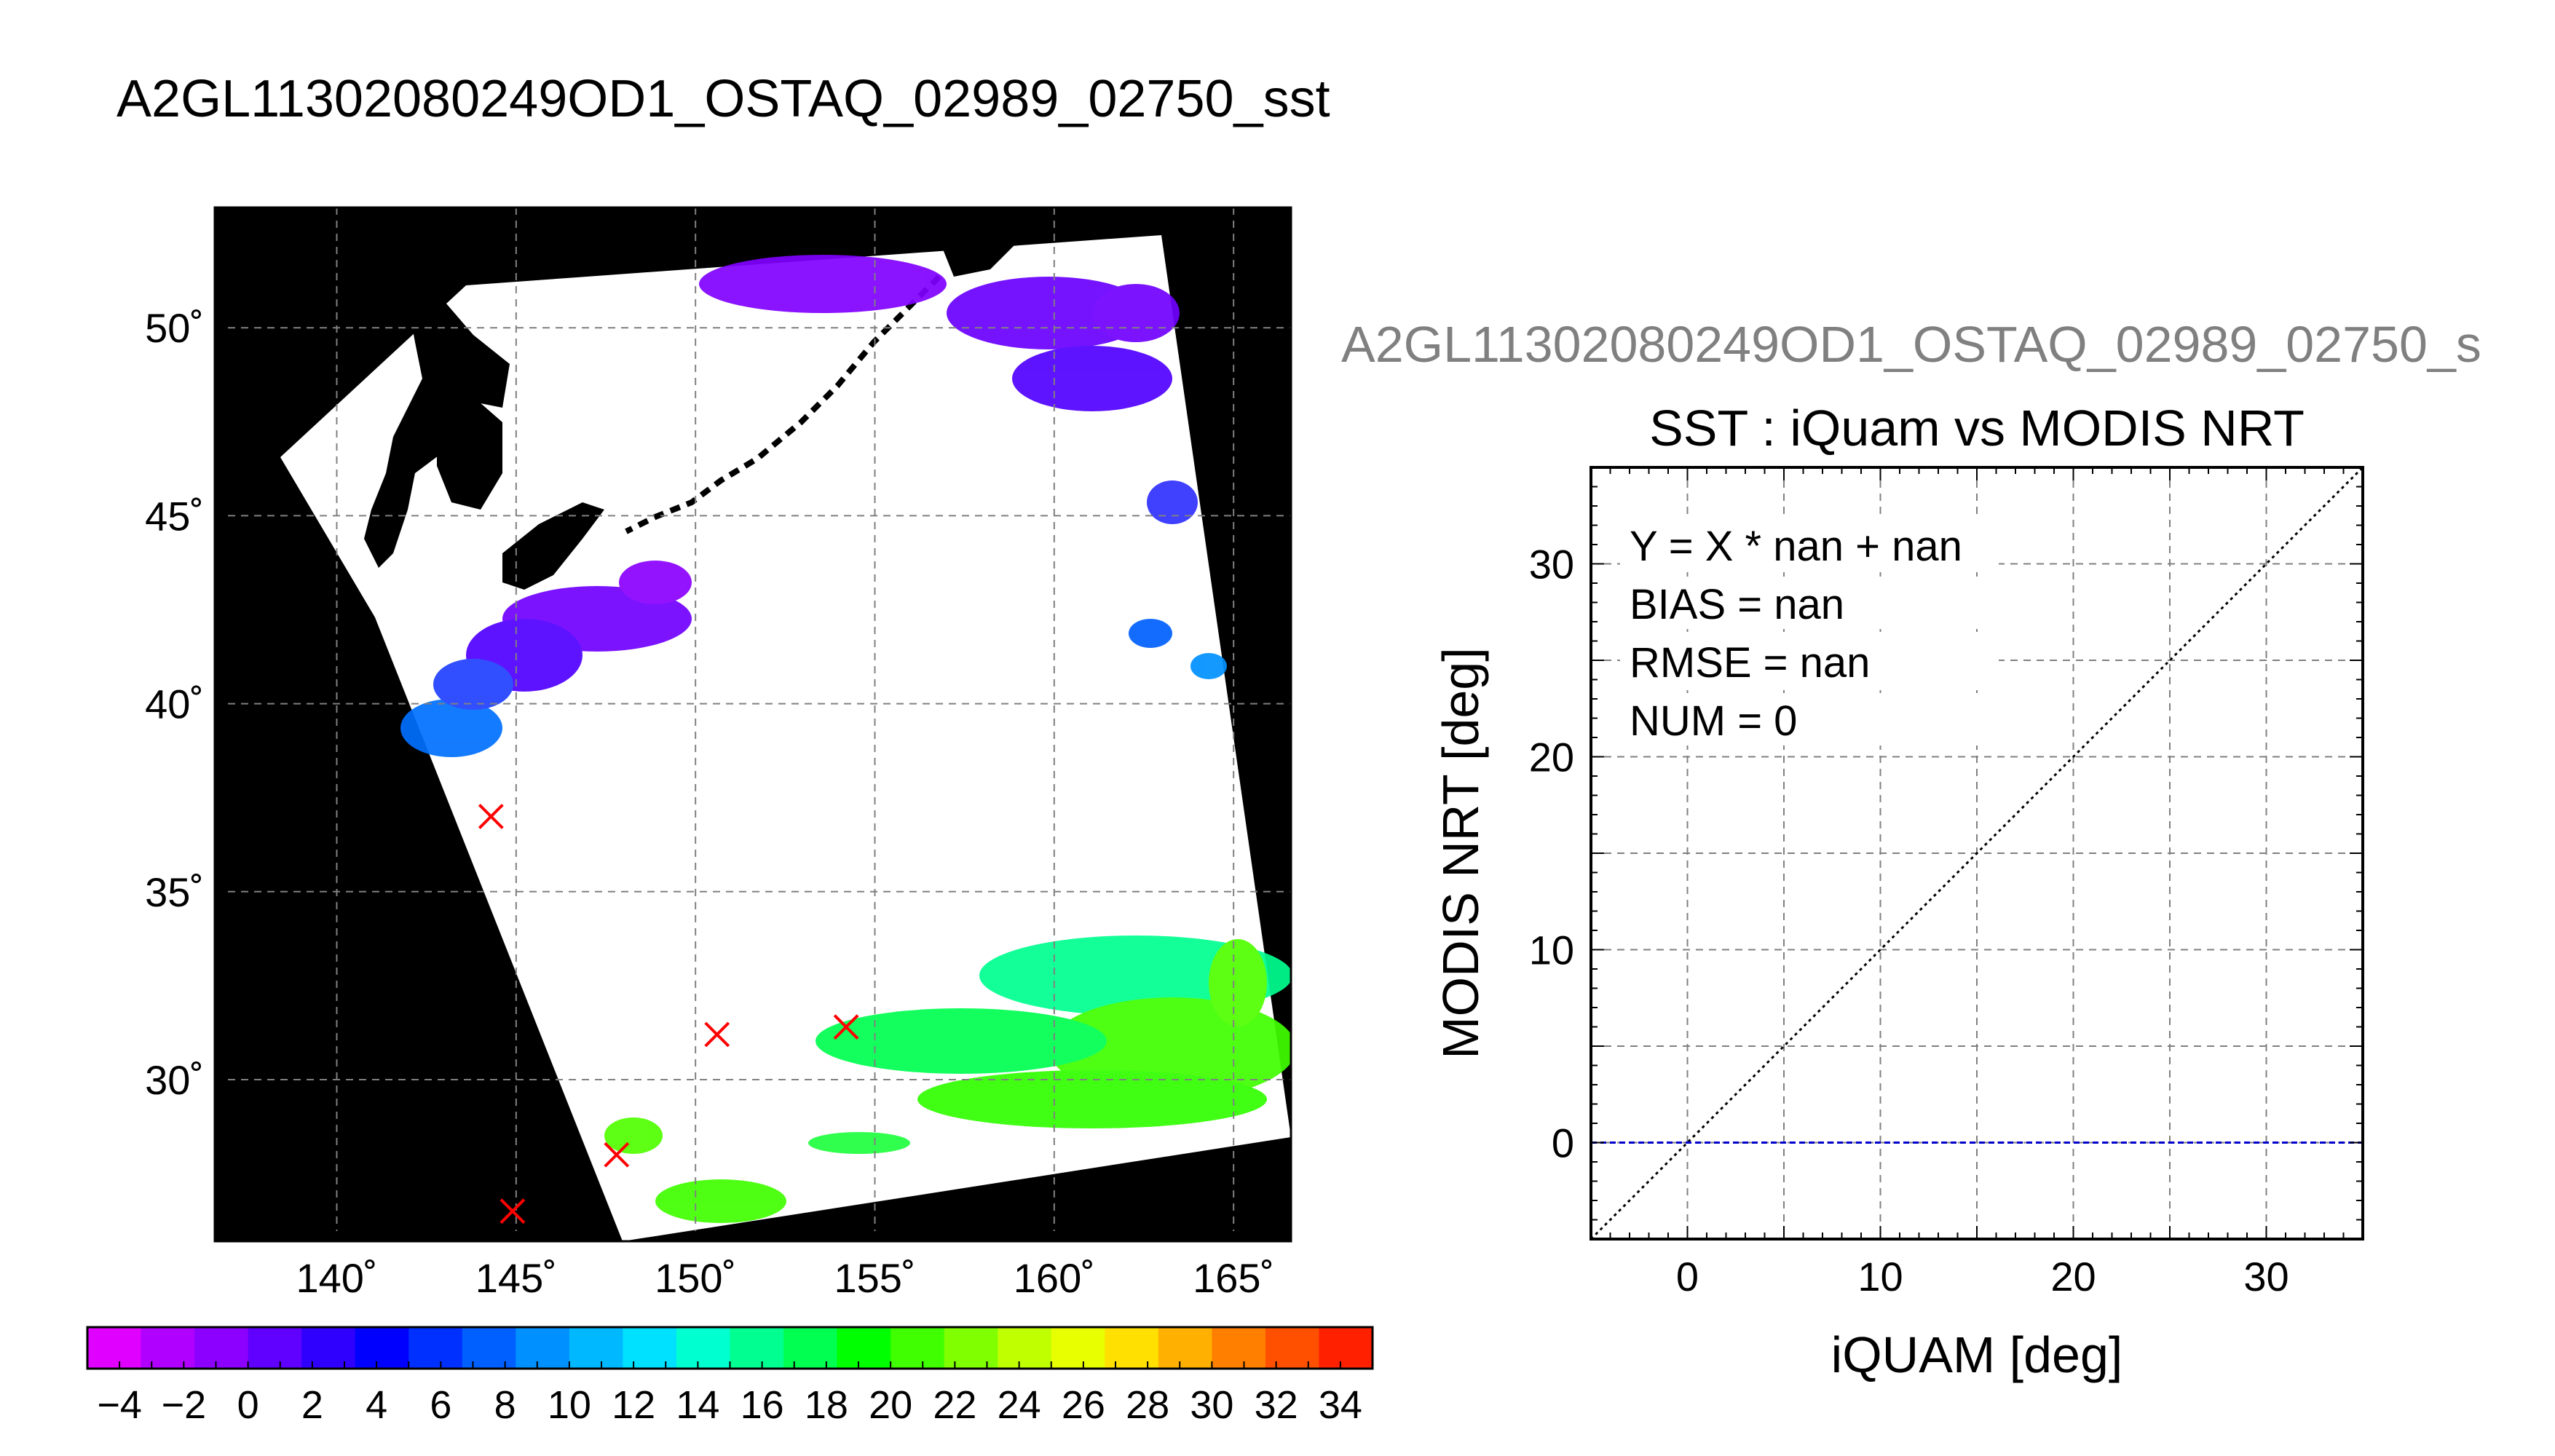 This screenshot has height=1456, width=2555. What do you see at coordinates (553, 546) in the screenshot?
I see `land-hokkaido` at bounding box center [553, 546].